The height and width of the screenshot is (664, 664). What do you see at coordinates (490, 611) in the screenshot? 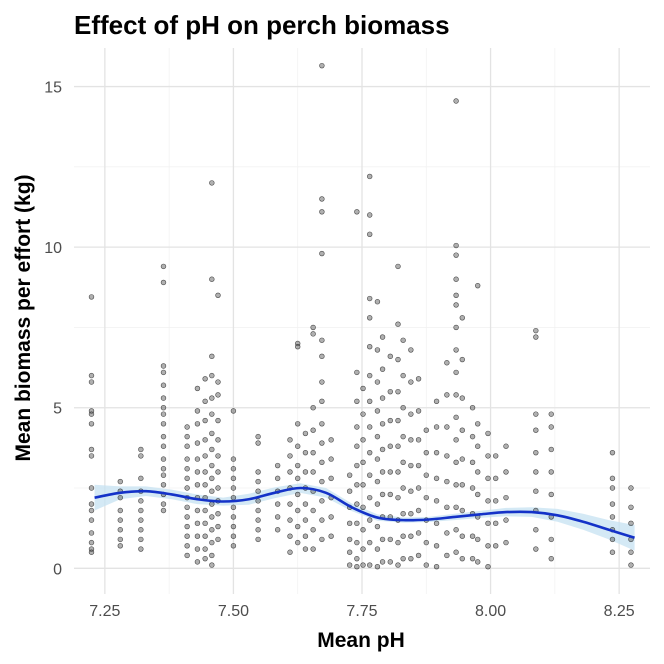
I see `x-tick-label: 8.00` at bounding box center [490, 611].